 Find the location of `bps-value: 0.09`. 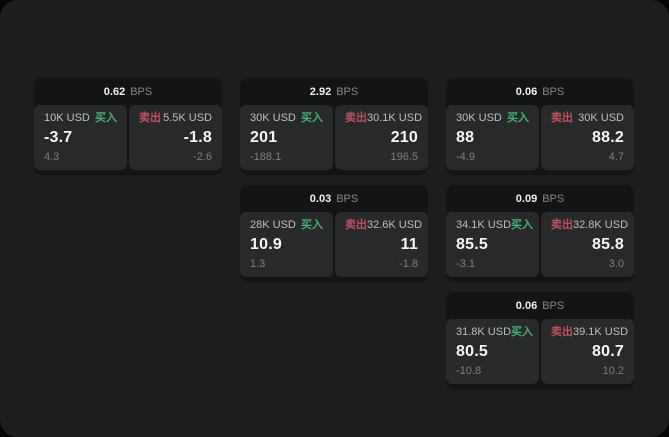

bps-value: 0.09 is located at coordinates (526, 198).